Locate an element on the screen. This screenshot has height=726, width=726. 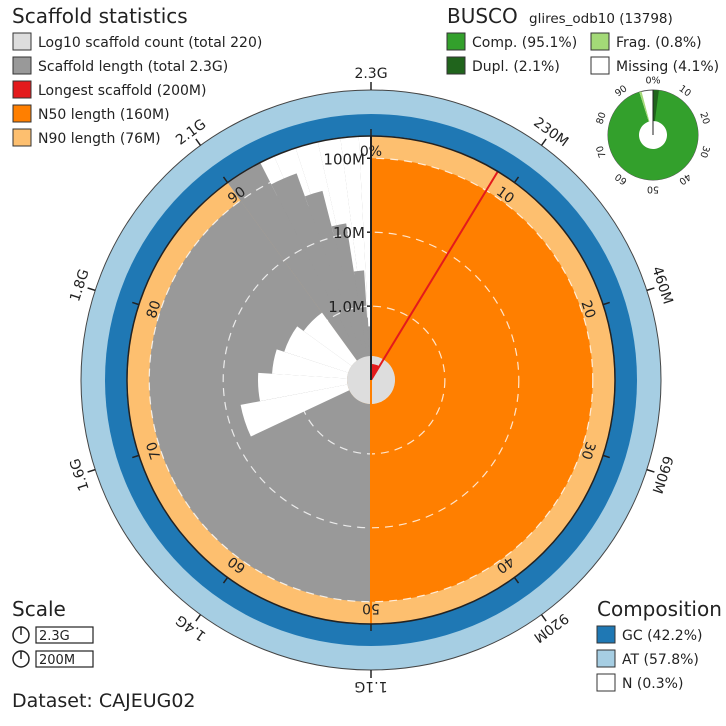
percent-tick-label: 0% is located at coordinates (371, 152).